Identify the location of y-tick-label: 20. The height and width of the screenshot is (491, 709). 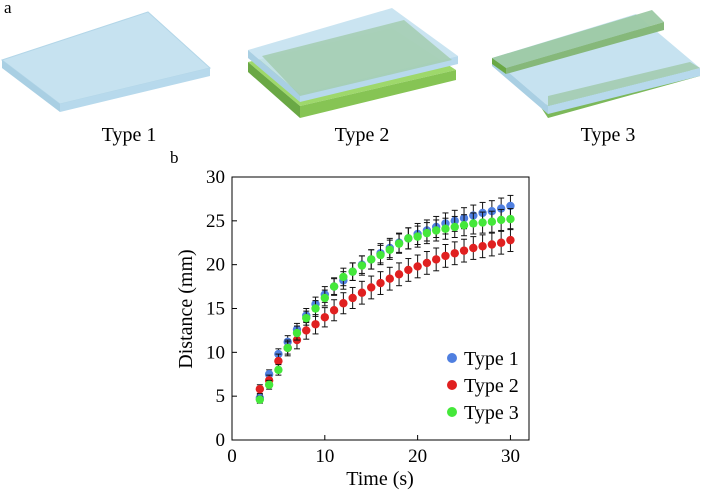
(215, 265).